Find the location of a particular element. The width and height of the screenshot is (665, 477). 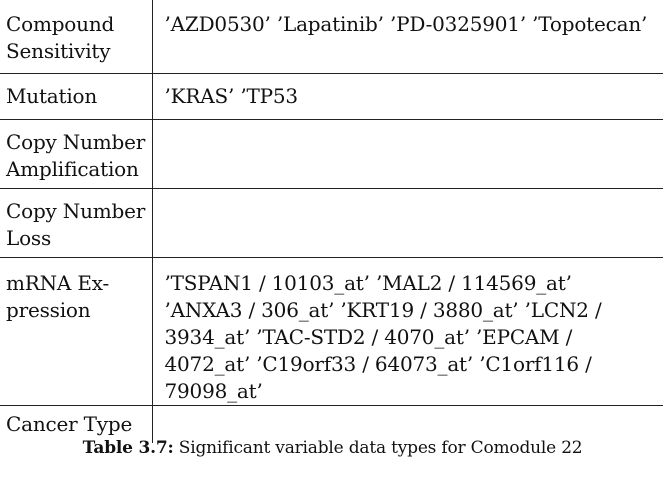

table-row: Copy Number Amplification is located at coordinates (331, 154).